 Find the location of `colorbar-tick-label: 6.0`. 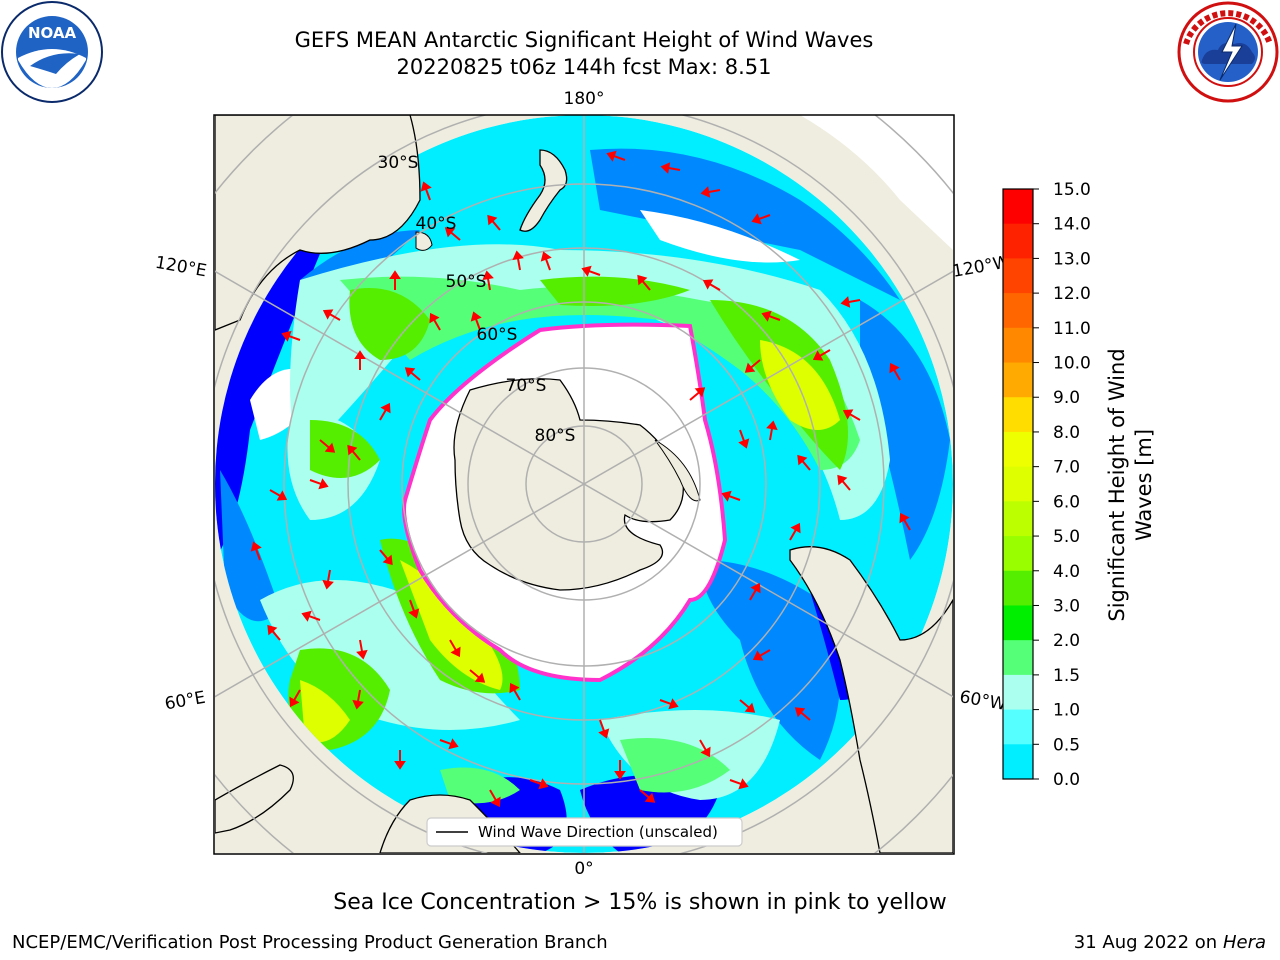

colorbar-tick-label: 6.0 is located at coordinates (1066, 502).